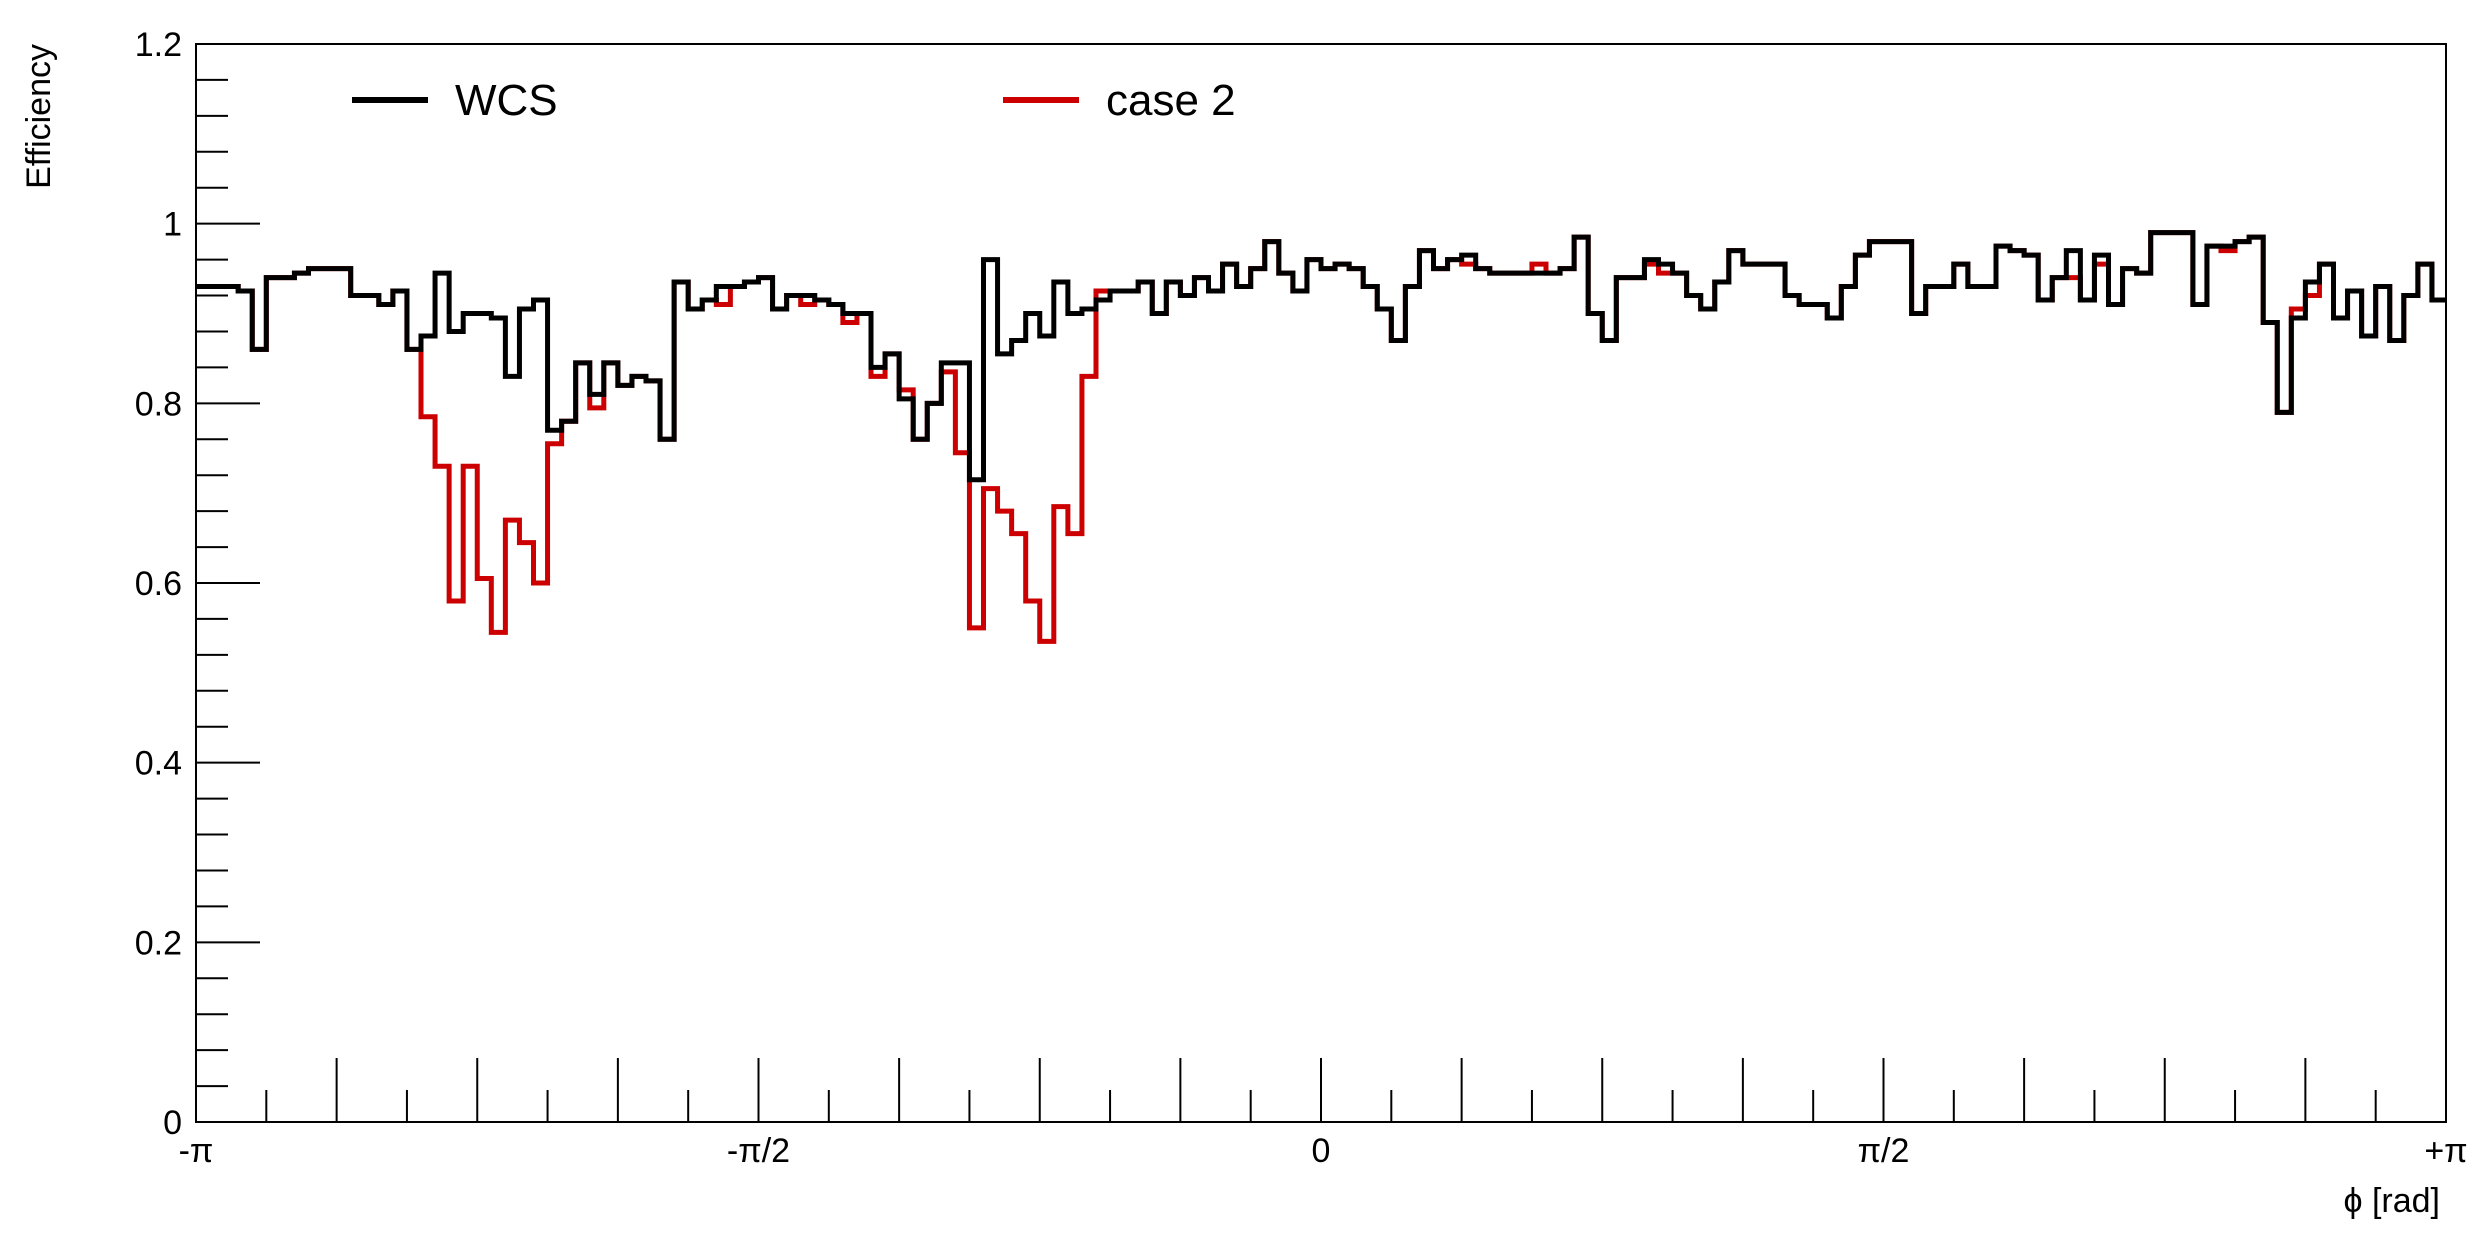 This screenshot has height=1238, width=2480. Describe the element at coordinates (2391, 1201) in the screenshot. I see `x-axis-title: ϕ [rad]` at that location.